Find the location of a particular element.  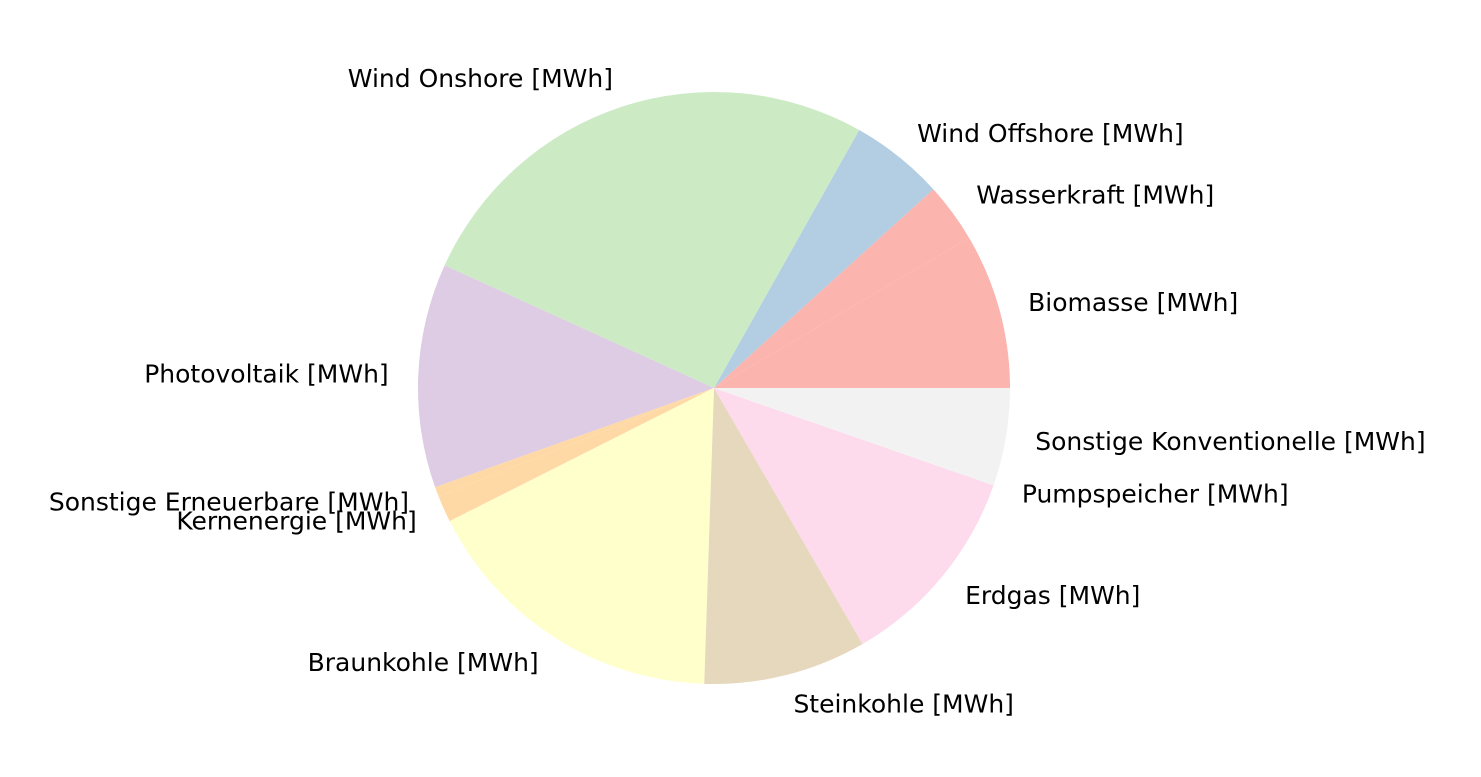

slice-erdgas is located at coordinates (854, 516).